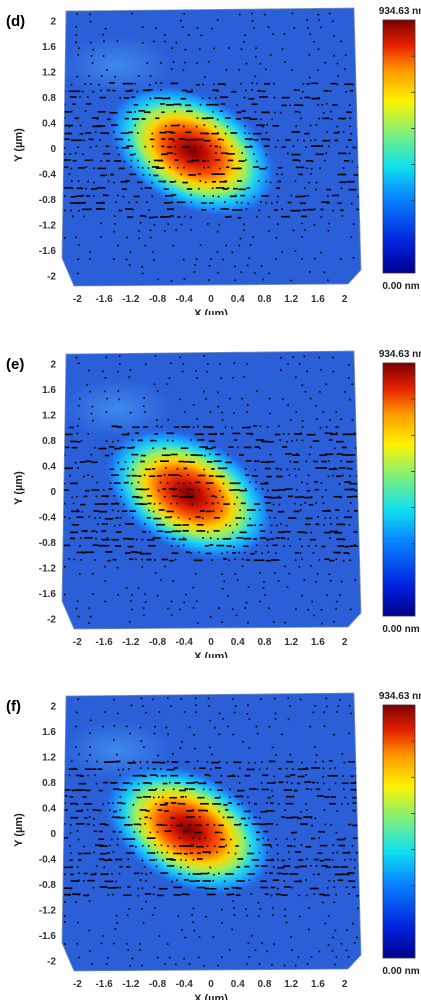 The width and height of the screenshot is (421, 1000). What do you see at coordinates (13, 706) in the screenshot?
I see `panel-label: (f)` at bounding box center [13, 706].